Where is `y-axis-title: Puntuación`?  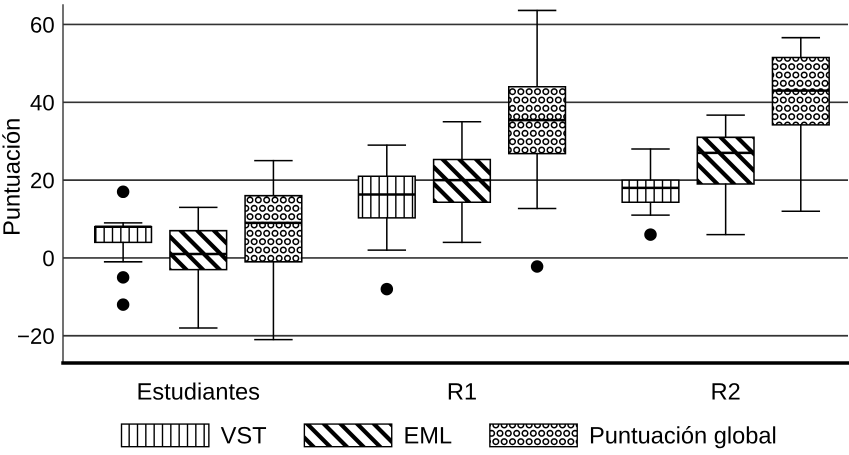 y-axis-title: Puntuación is located at coordinates (11, 176).